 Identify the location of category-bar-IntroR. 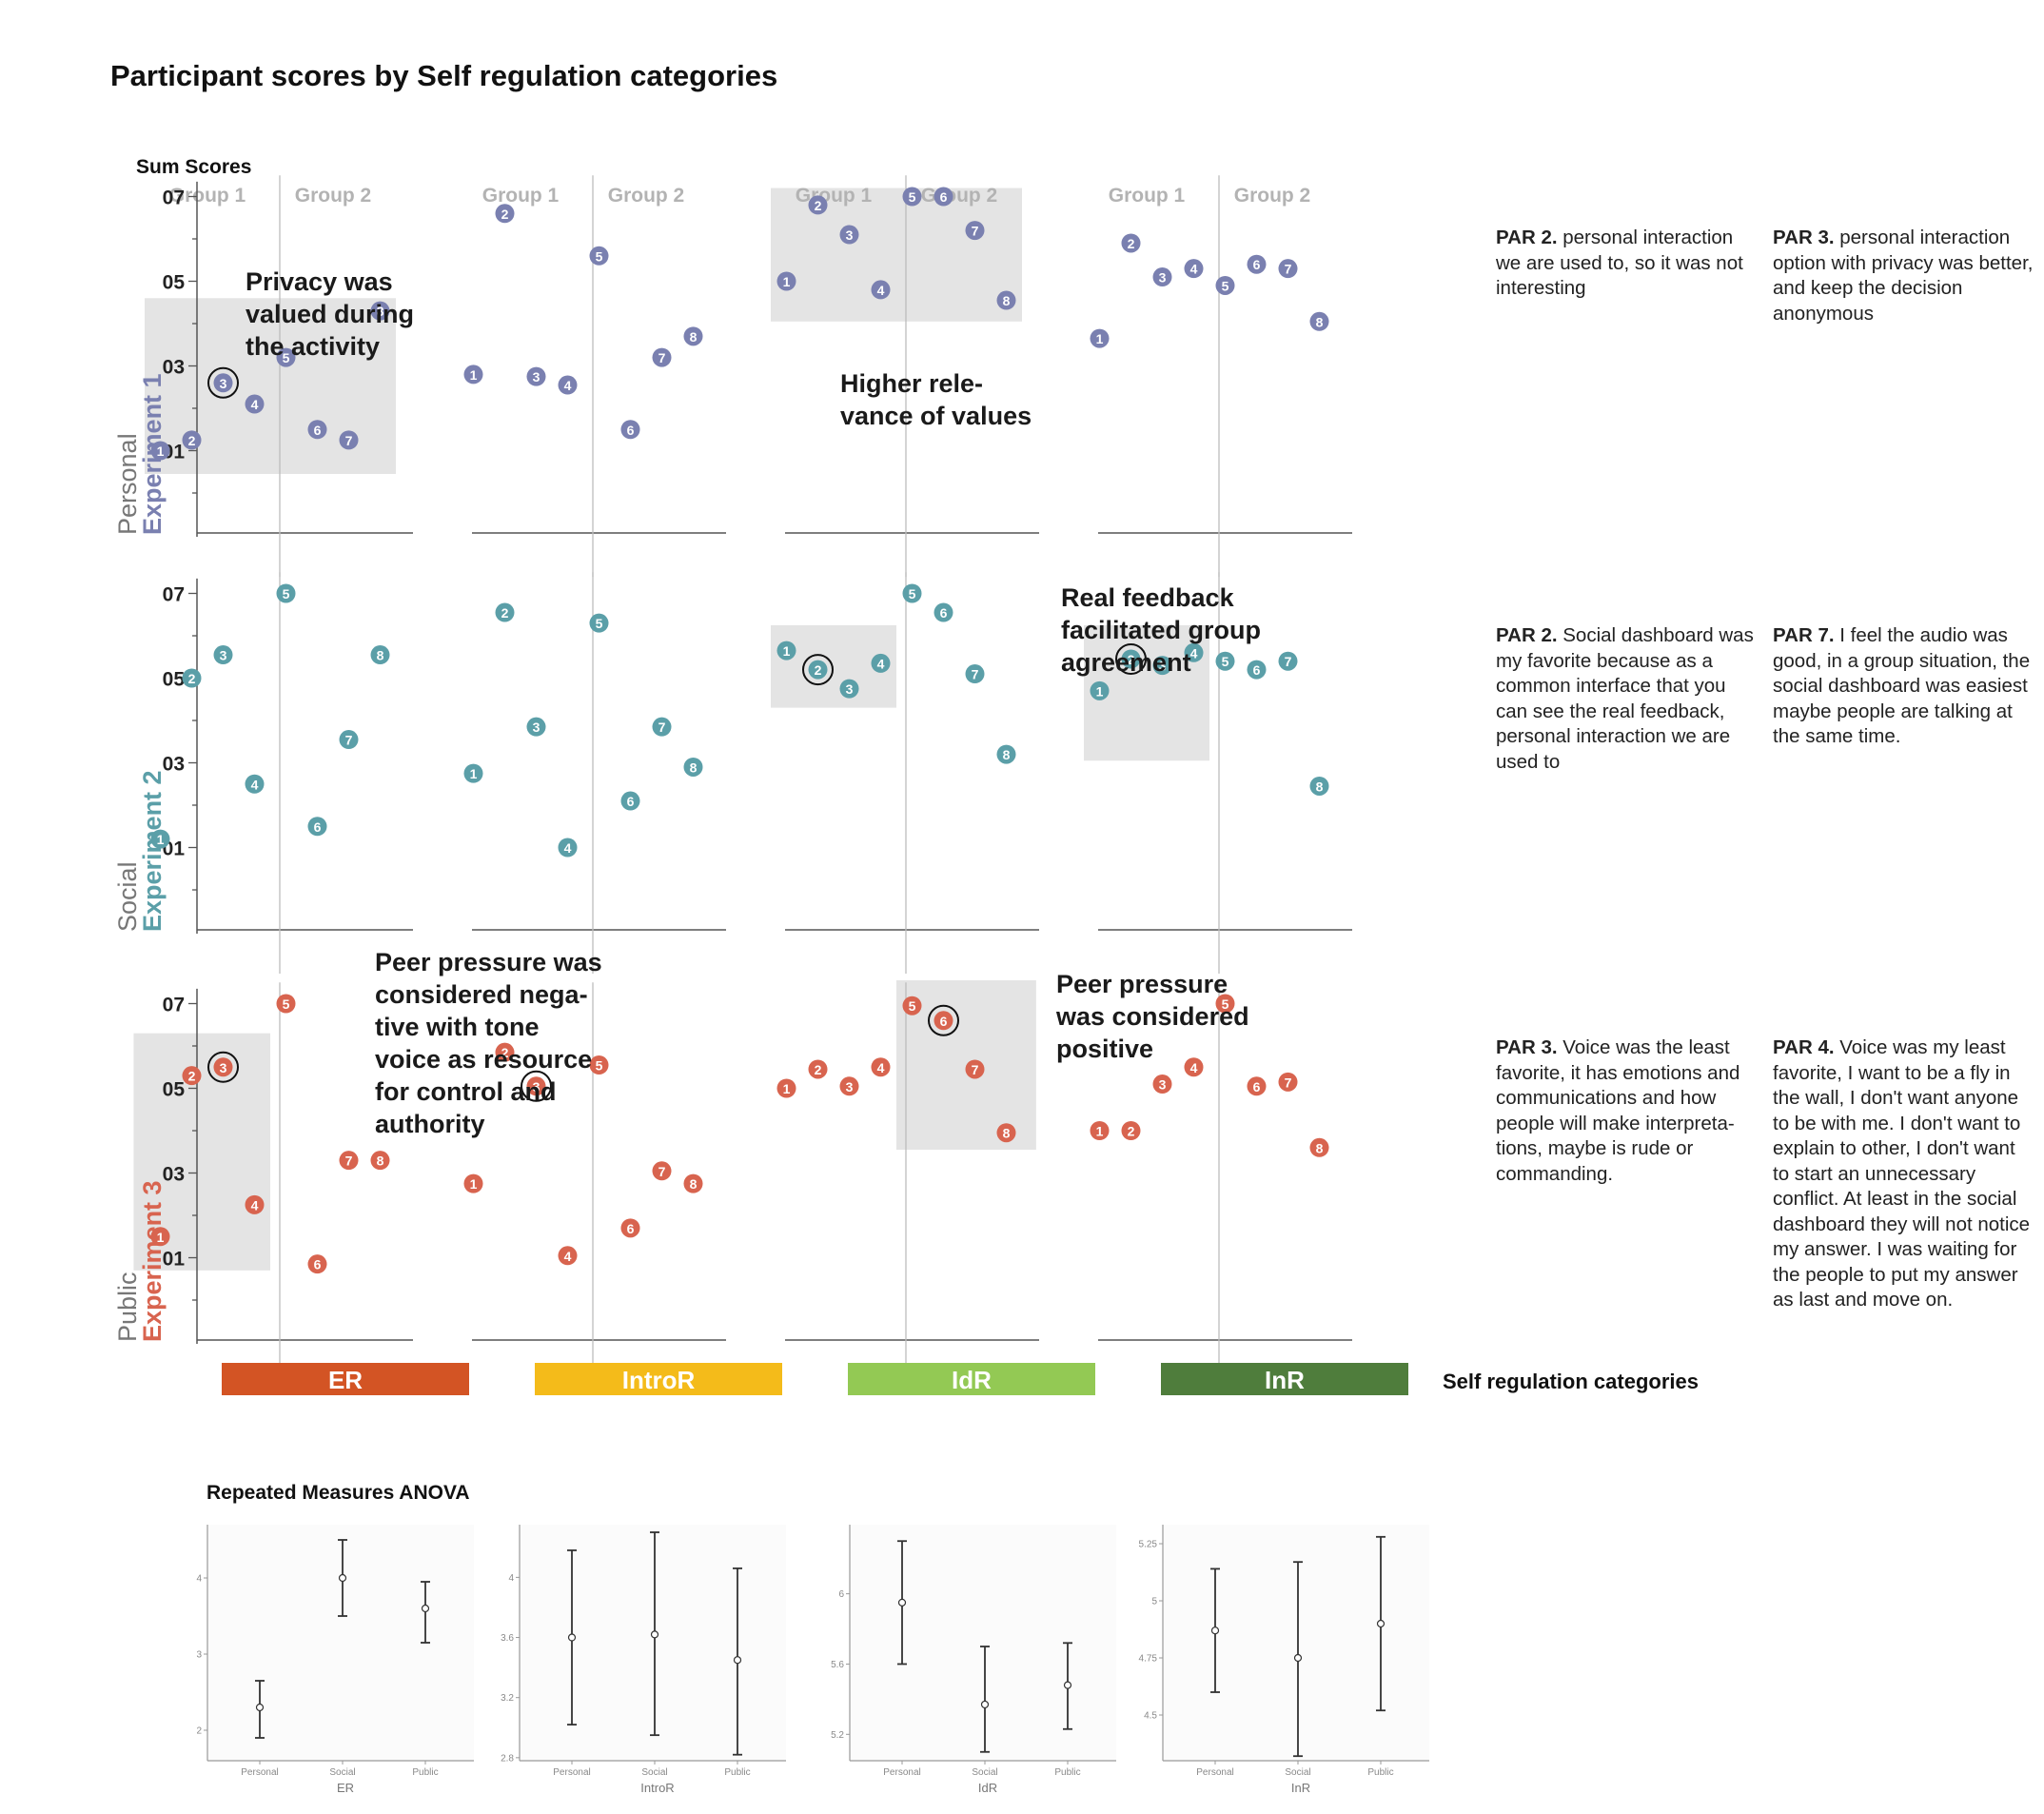
(659, 1379).